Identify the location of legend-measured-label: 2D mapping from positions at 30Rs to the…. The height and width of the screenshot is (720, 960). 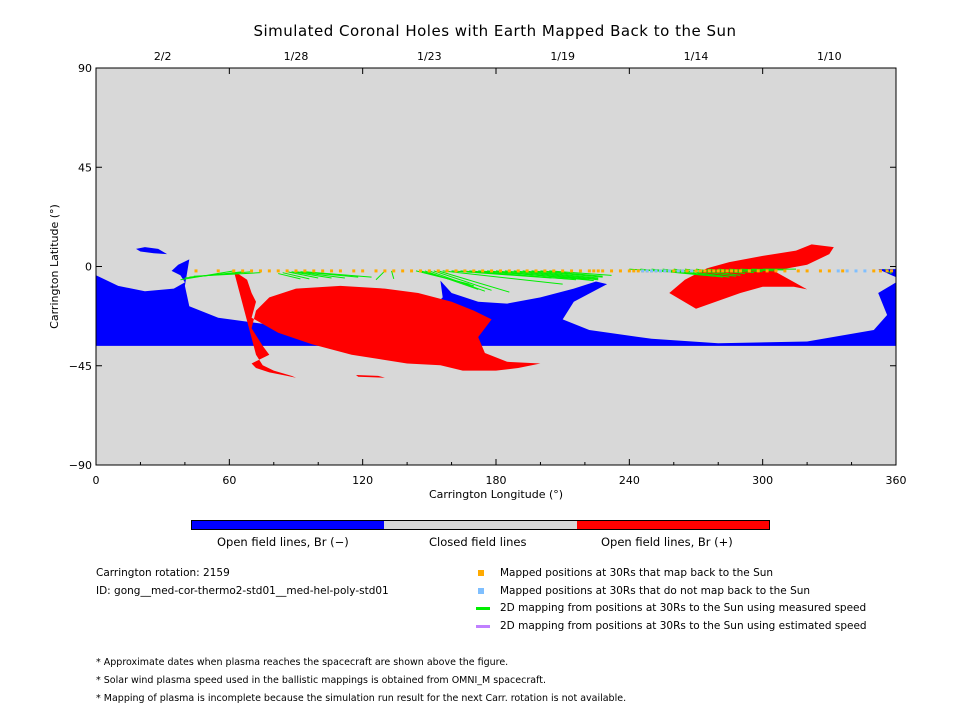
(683, 608).